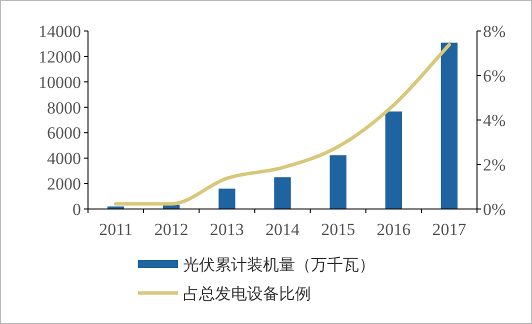 Image resolution: width=532 pixels, height=324 pixels. What do you see at coordinates (59, 31) in the screenshot?
I see `y-tick-label: 14000` at bounding box center [59, 31].